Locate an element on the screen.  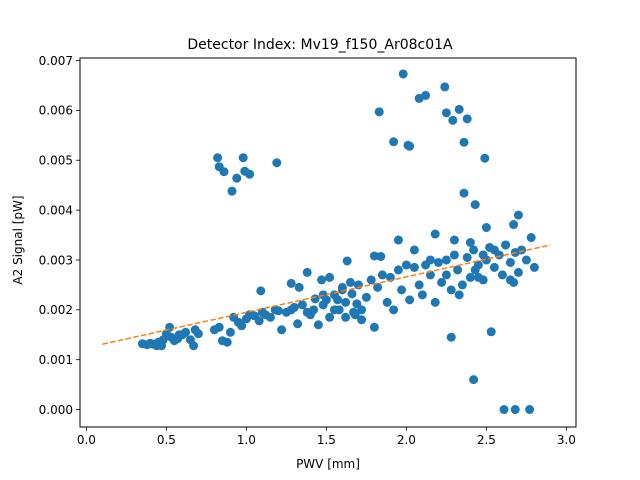
fit-layer is located at coordinates (326, 294).